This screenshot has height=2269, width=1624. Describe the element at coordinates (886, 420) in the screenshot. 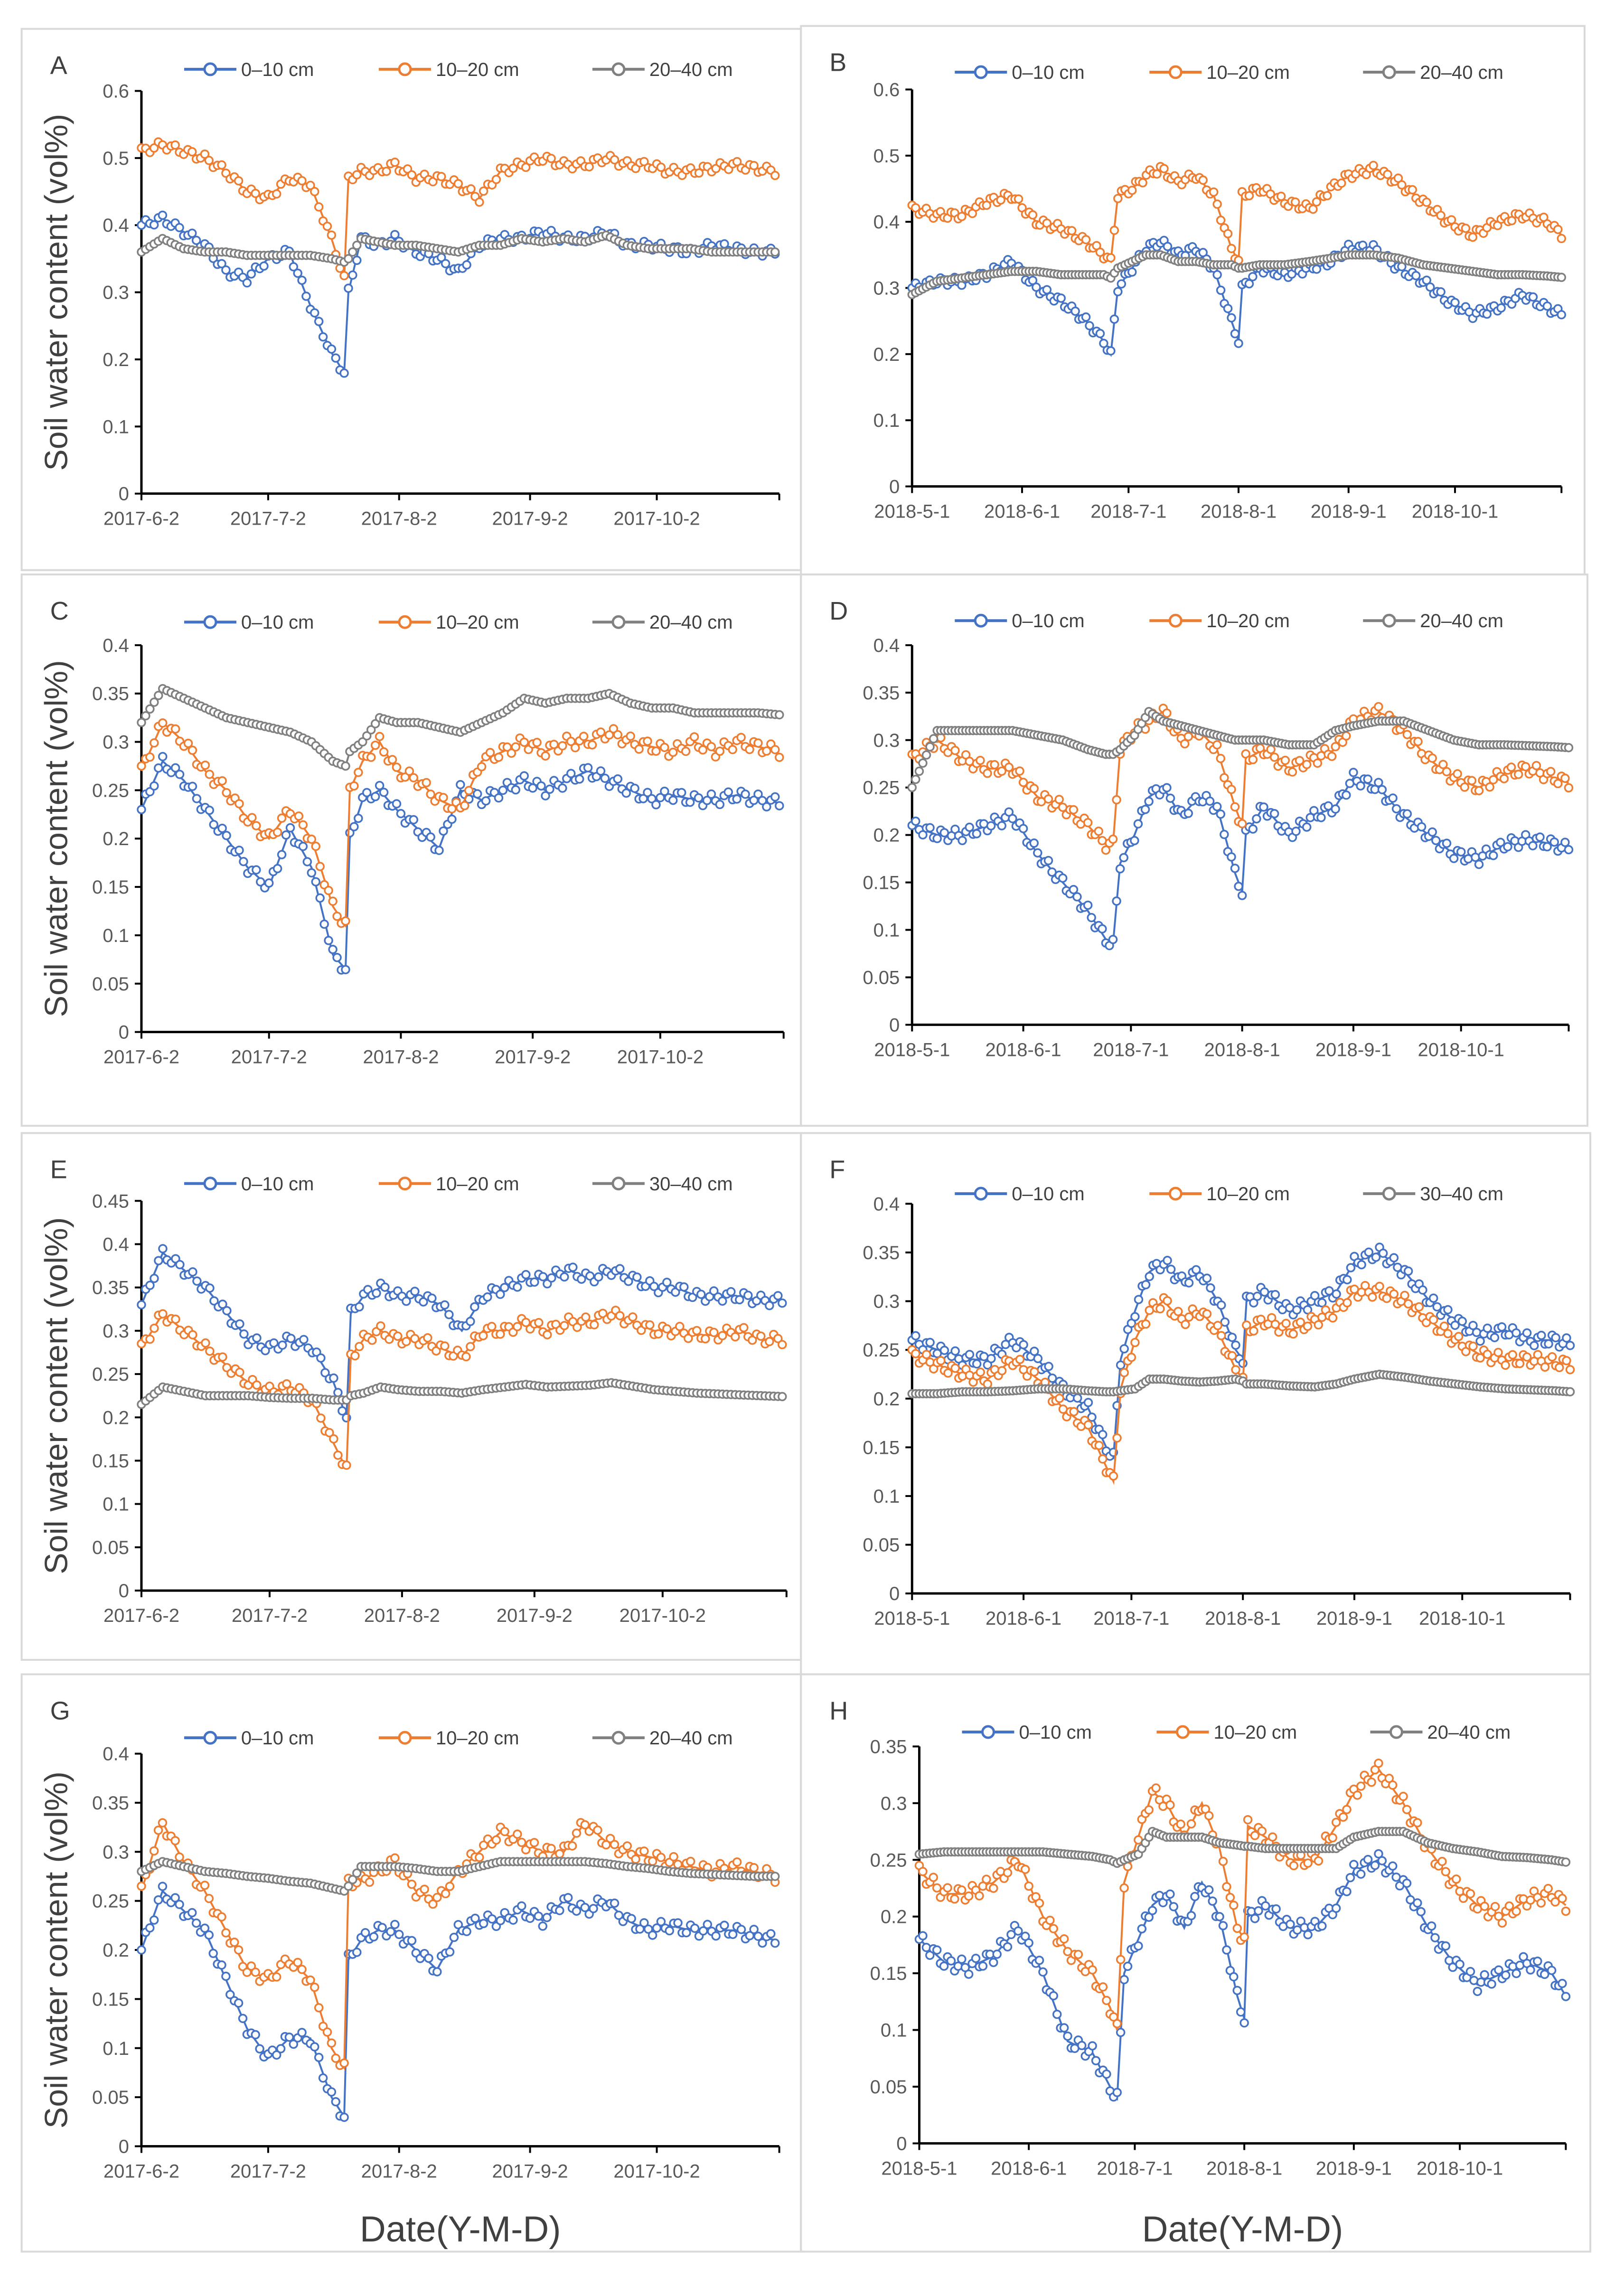

I see `y-tick-label: 0.1` at that location.